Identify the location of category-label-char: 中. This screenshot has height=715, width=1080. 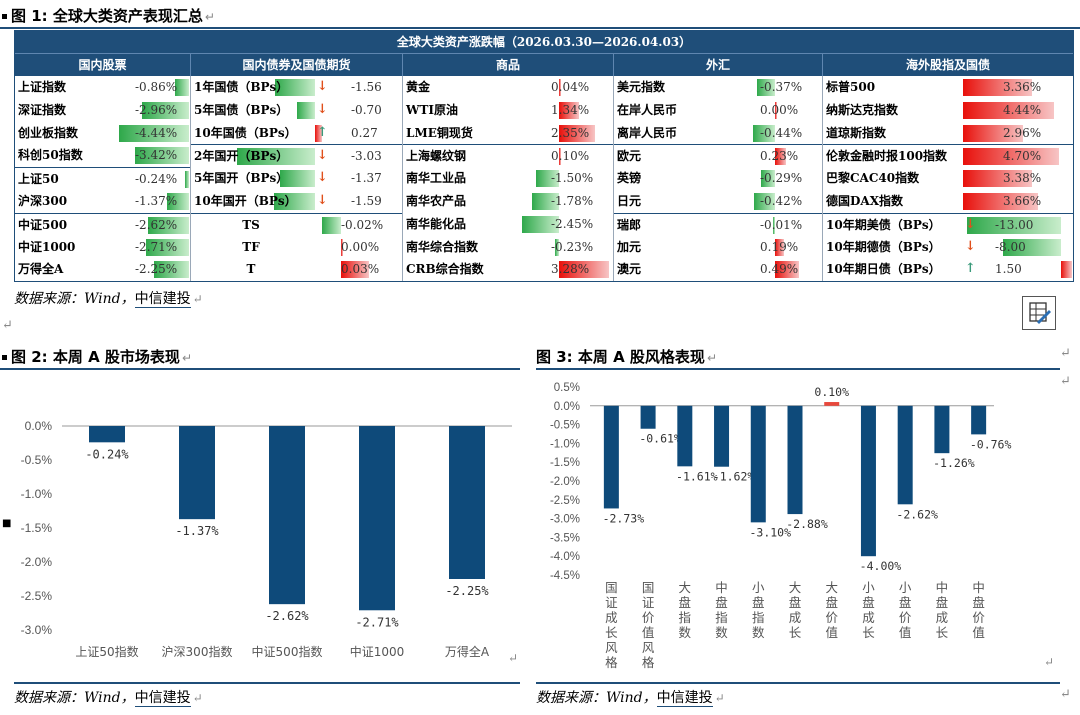
(721, 587).